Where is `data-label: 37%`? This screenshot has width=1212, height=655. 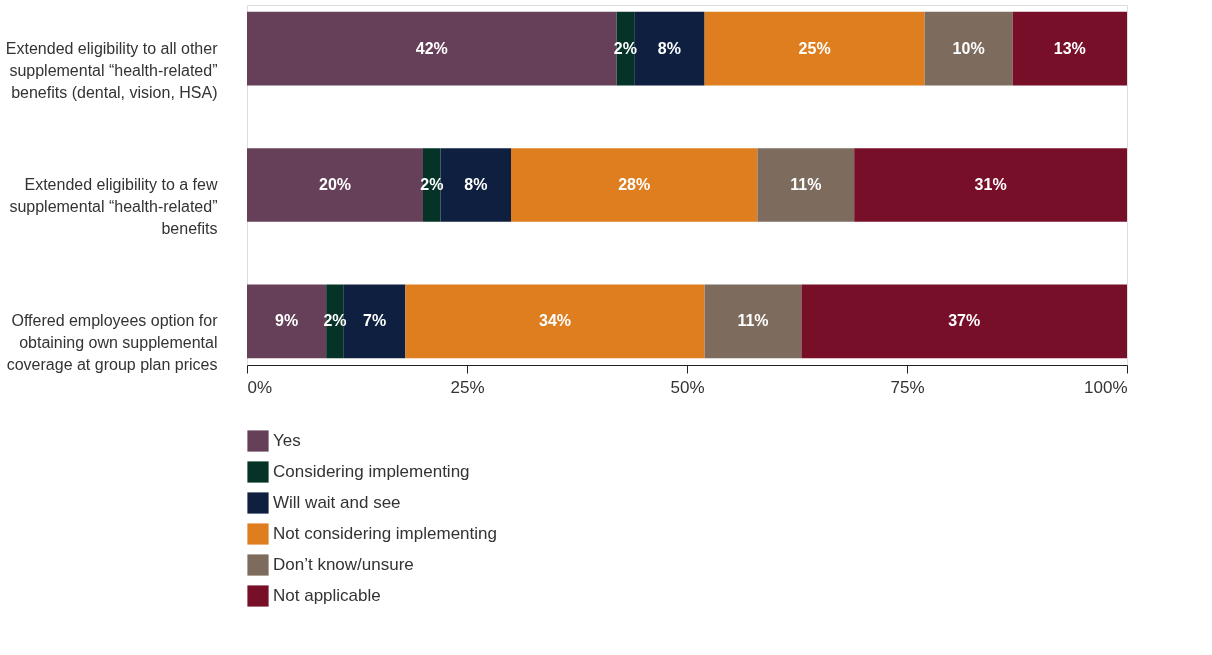 data-label: 37% is located at coordinates (964, 321).